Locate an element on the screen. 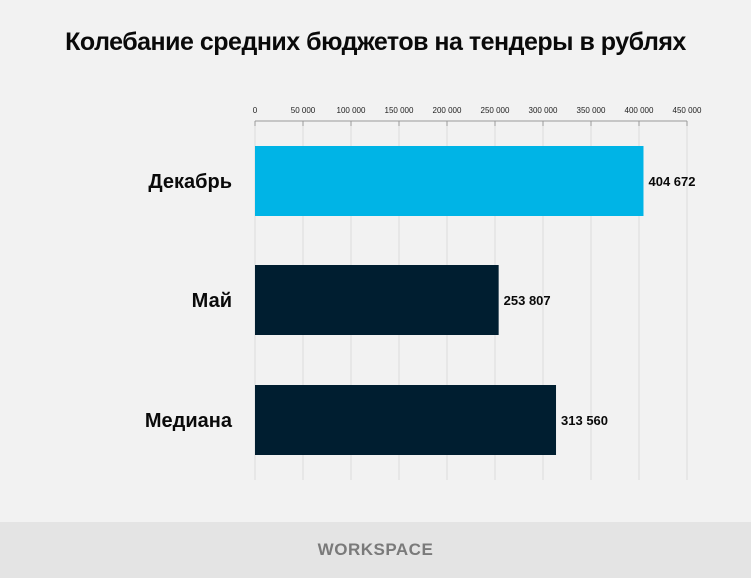 The height and width of the screenshot is (578, 751). workspace-logo: WORKSPACE is located at coordinates (375, 549).